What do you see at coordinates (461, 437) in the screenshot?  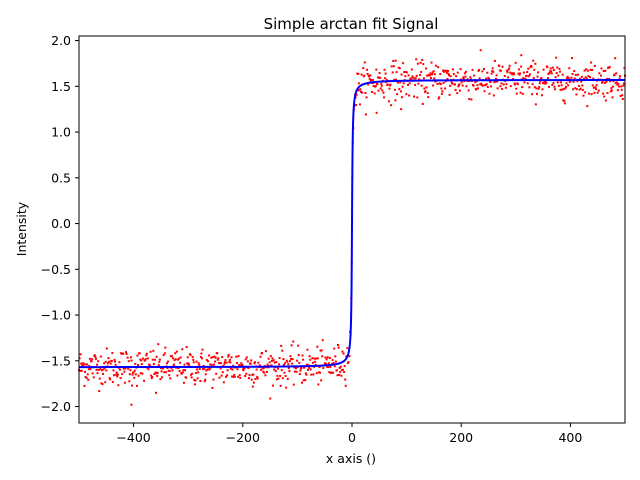 I see `x-tick-label: 200` at bounding box center [461, 437].